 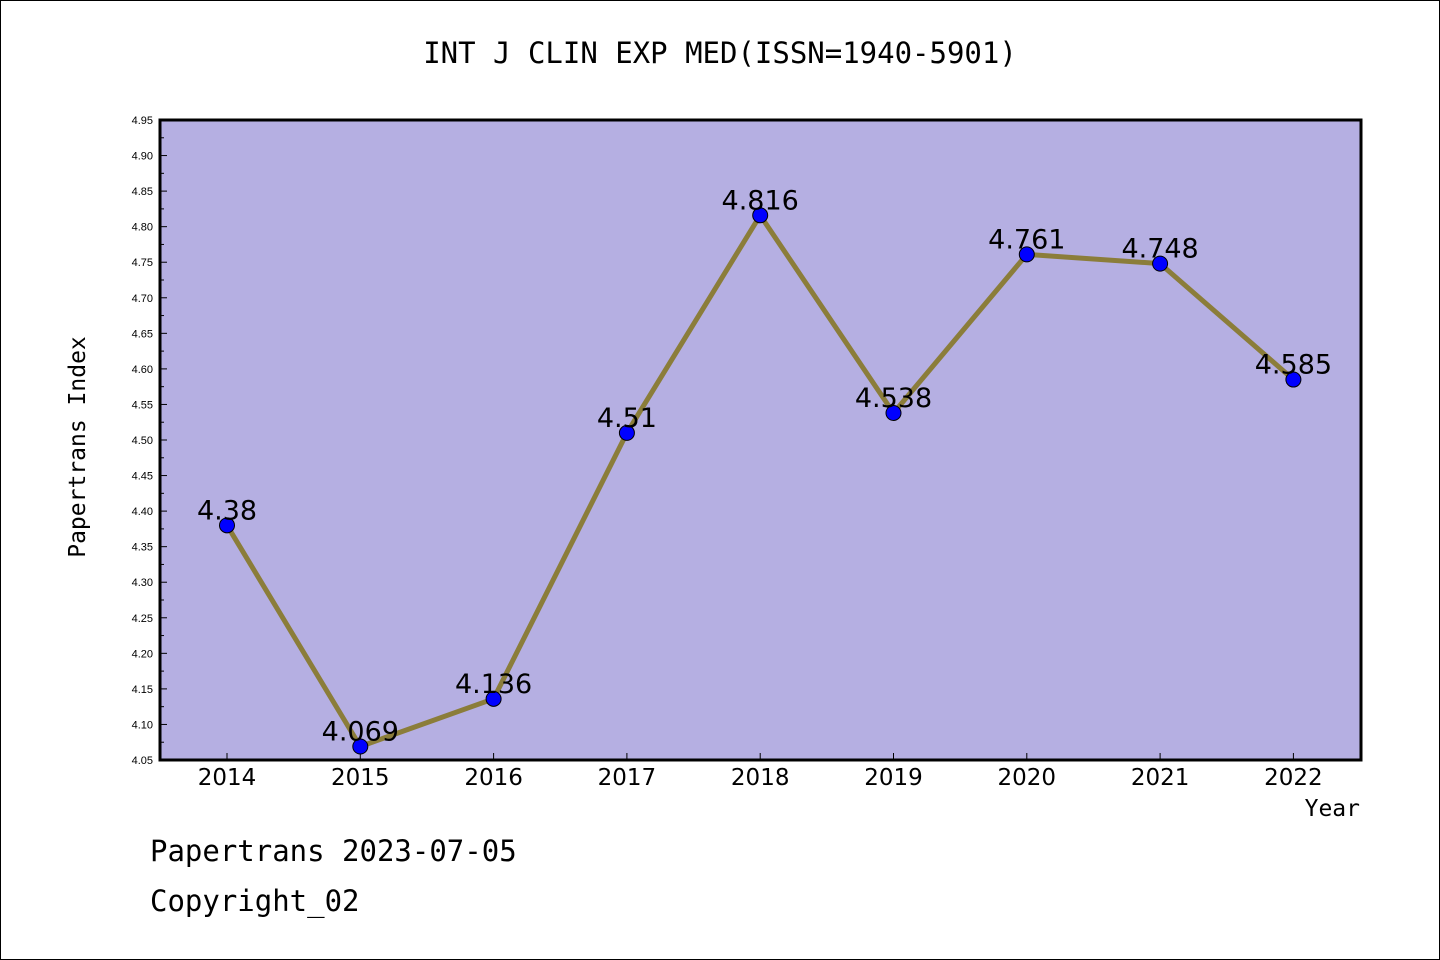 I want to click on x-axis-label: Year, so click(x=1332, y=809).